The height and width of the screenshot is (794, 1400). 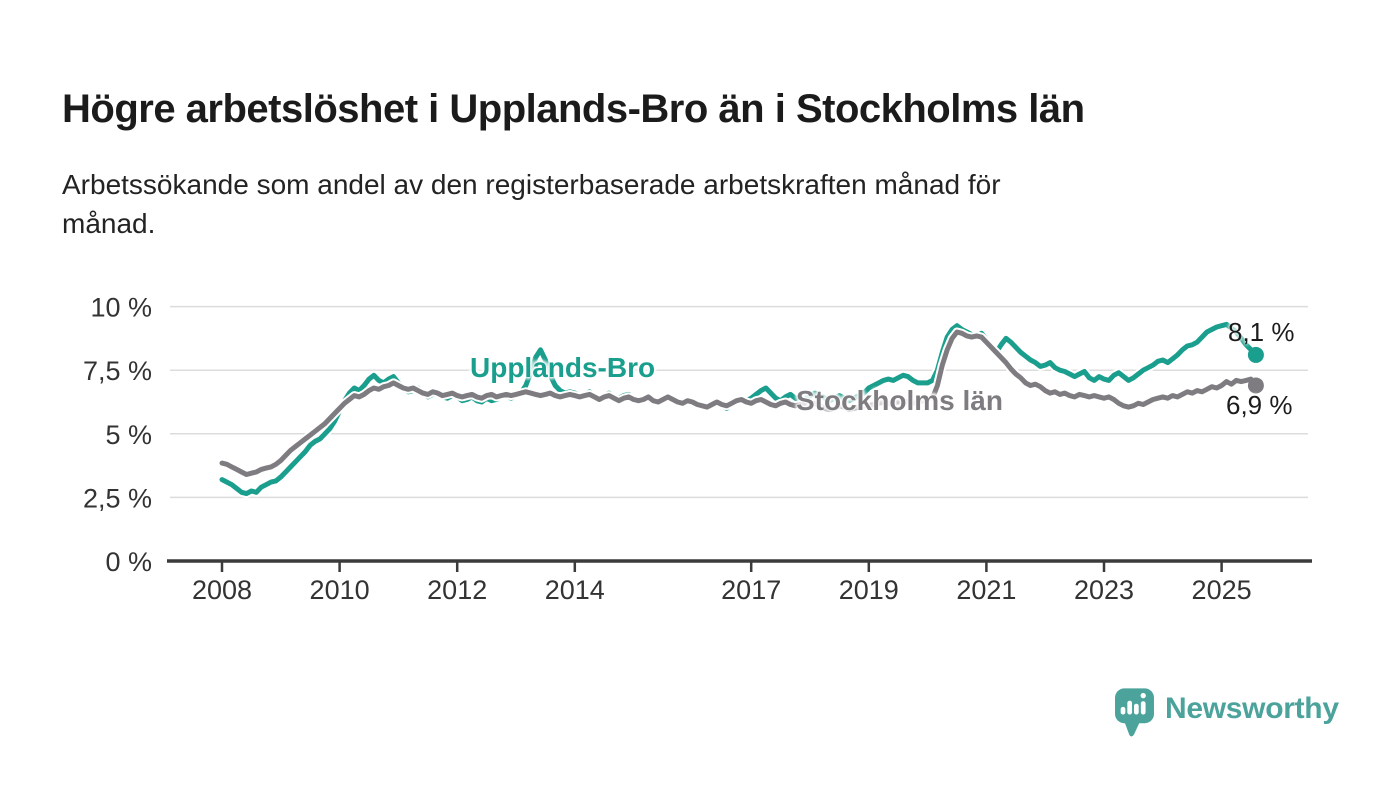 What do you see at coordinates (1143, 708) in the screenshot?
I see `logo-exclamation-bar` at bounding box center [1143, 708].